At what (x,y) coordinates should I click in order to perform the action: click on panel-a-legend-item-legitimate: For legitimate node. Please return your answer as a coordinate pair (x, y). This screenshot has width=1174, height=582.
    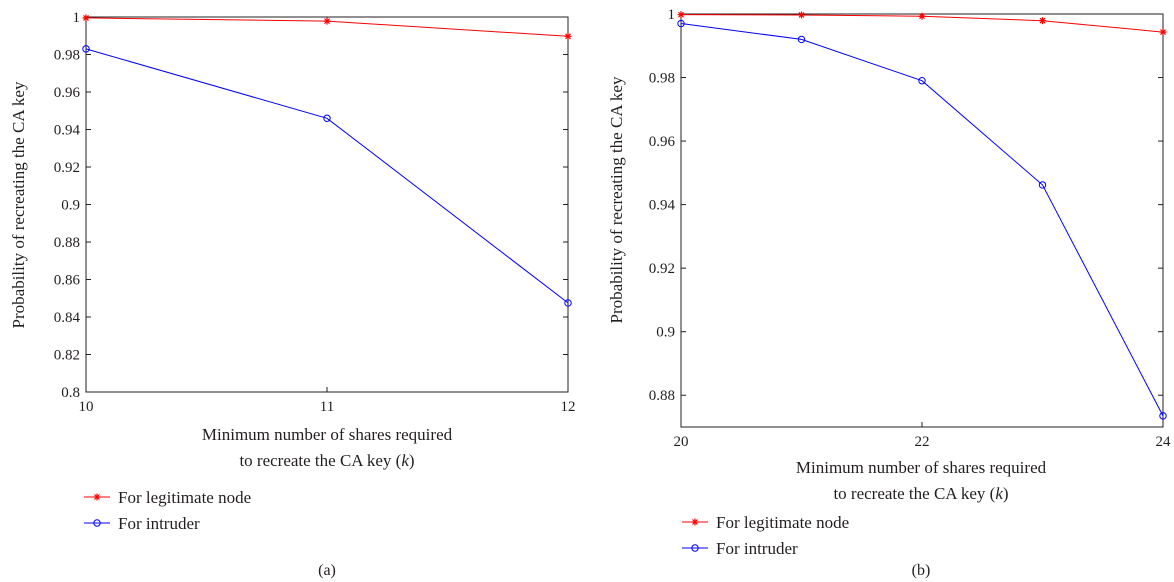
    Looking at the image, I should click on (167, 497).